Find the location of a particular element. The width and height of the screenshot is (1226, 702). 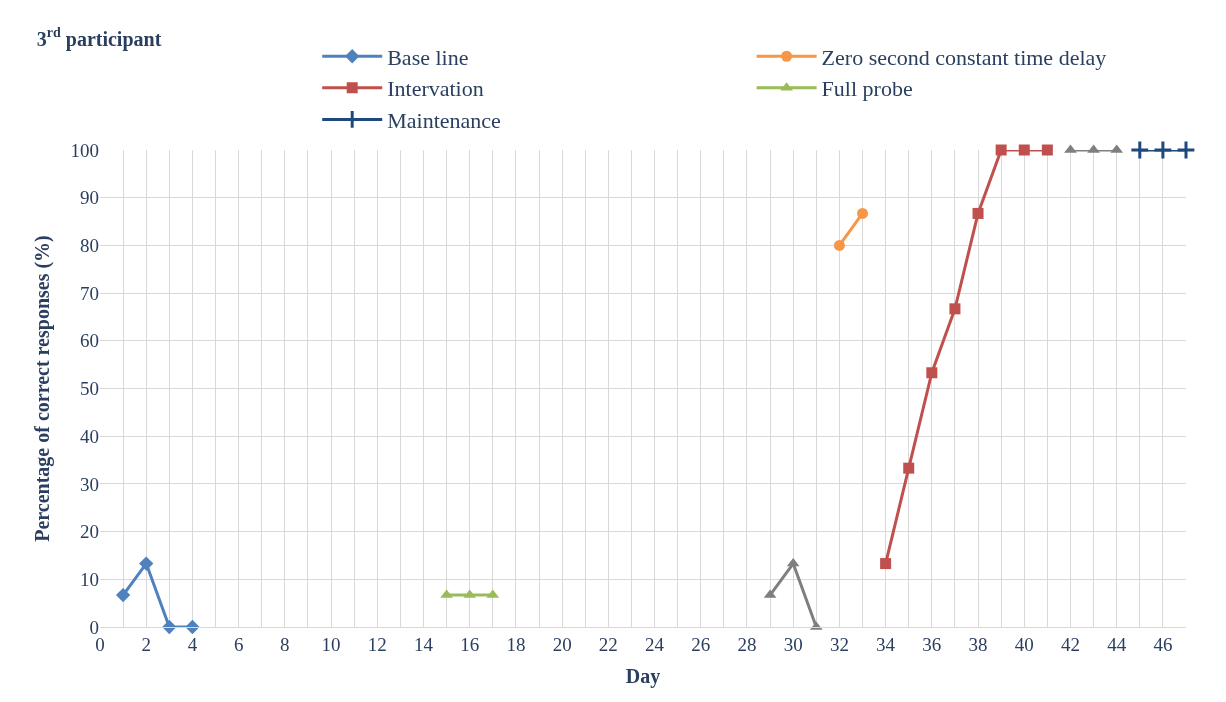

y-tick-label: 80 is located at coordinates (89, 246).